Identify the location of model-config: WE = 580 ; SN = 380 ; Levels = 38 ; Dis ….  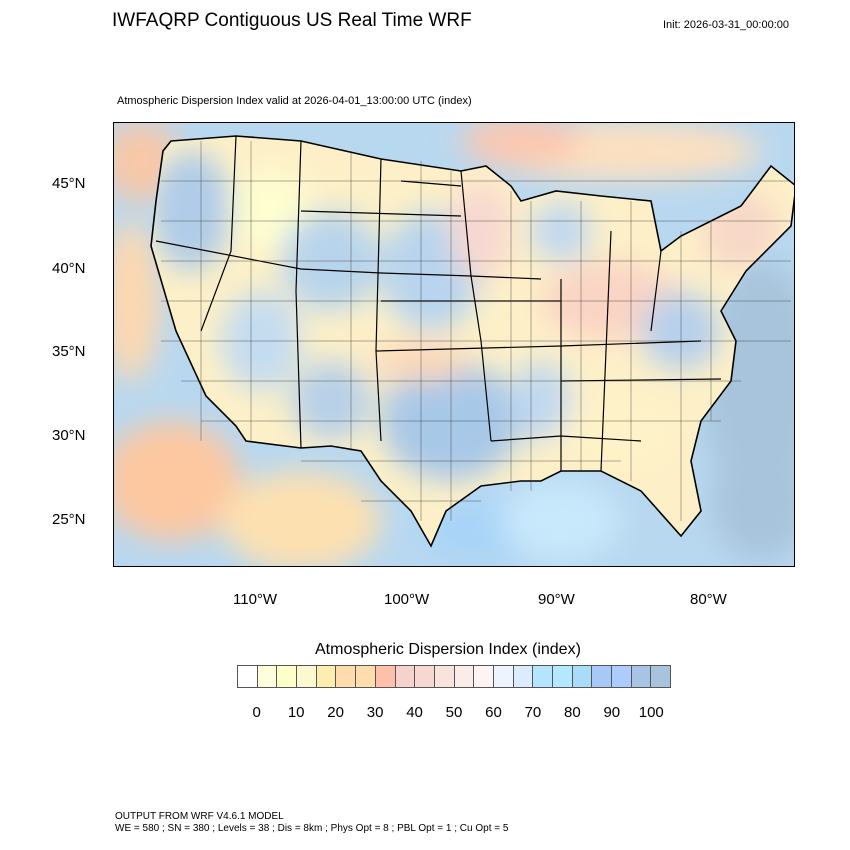
(312, 828).